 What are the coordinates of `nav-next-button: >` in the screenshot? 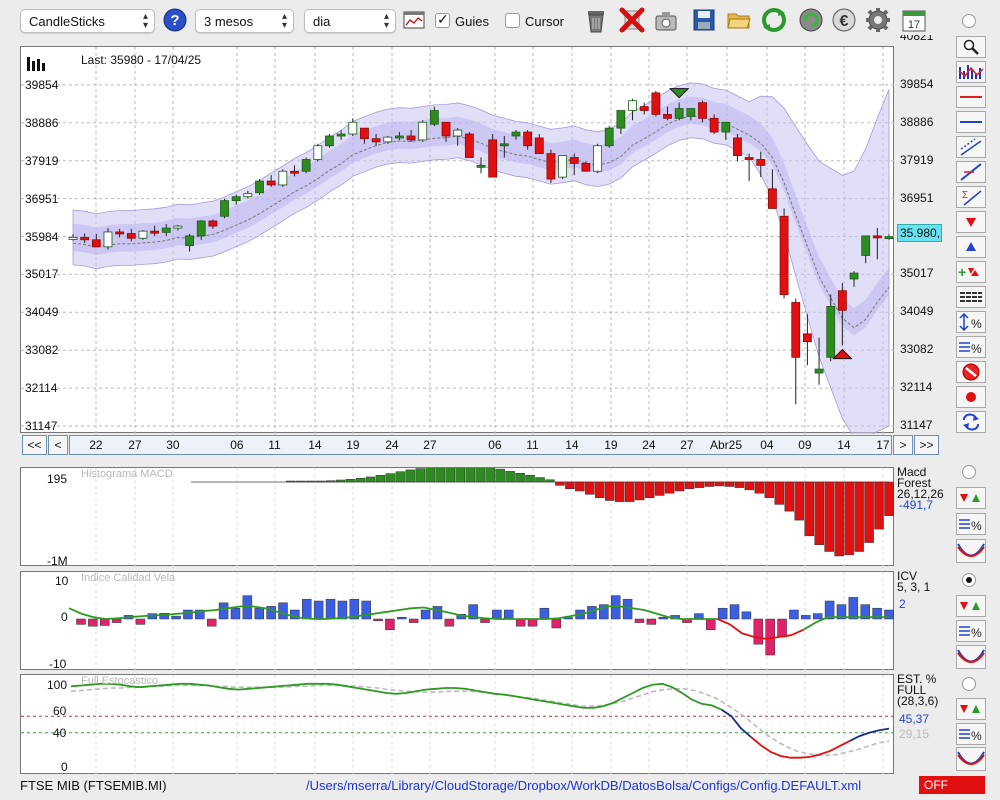 It's located at (903, 445).